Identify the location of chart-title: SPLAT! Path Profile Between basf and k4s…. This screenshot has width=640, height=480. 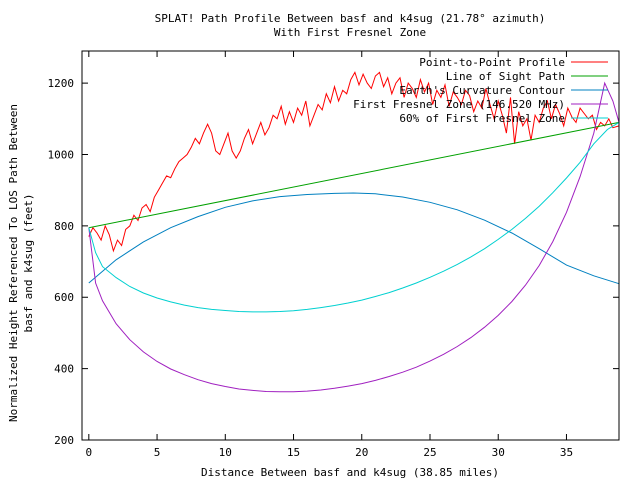
(350, 18).